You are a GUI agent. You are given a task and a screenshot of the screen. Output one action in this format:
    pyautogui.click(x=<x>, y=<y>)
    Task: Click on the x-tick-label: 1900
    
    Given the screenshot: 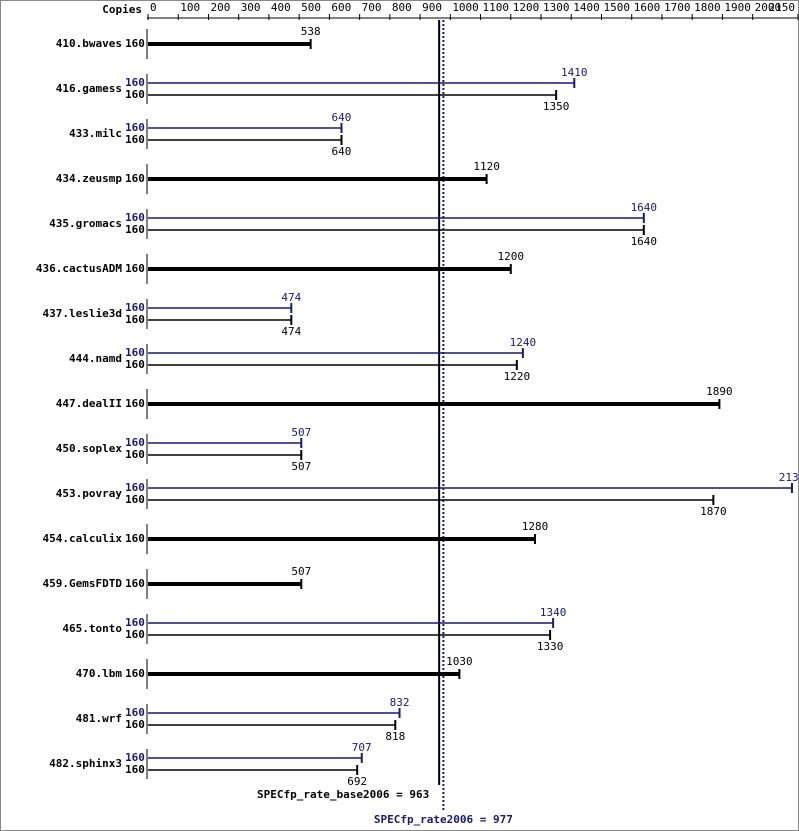 What is the action you would take?
    pyautogui.click(x=737, y=7)
    